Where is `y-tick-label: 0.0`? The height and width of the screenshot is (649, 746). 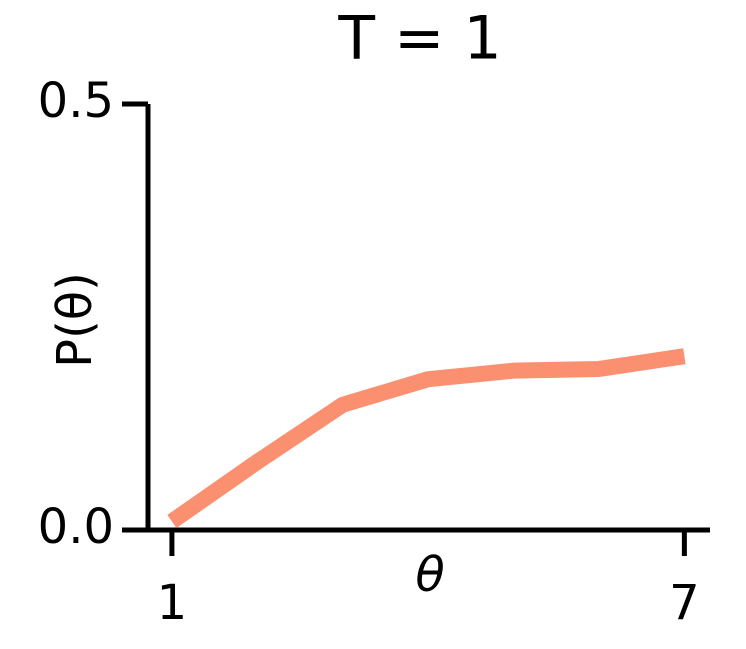 y-tick-label: 0.0 is located at coordinates (76, 527).